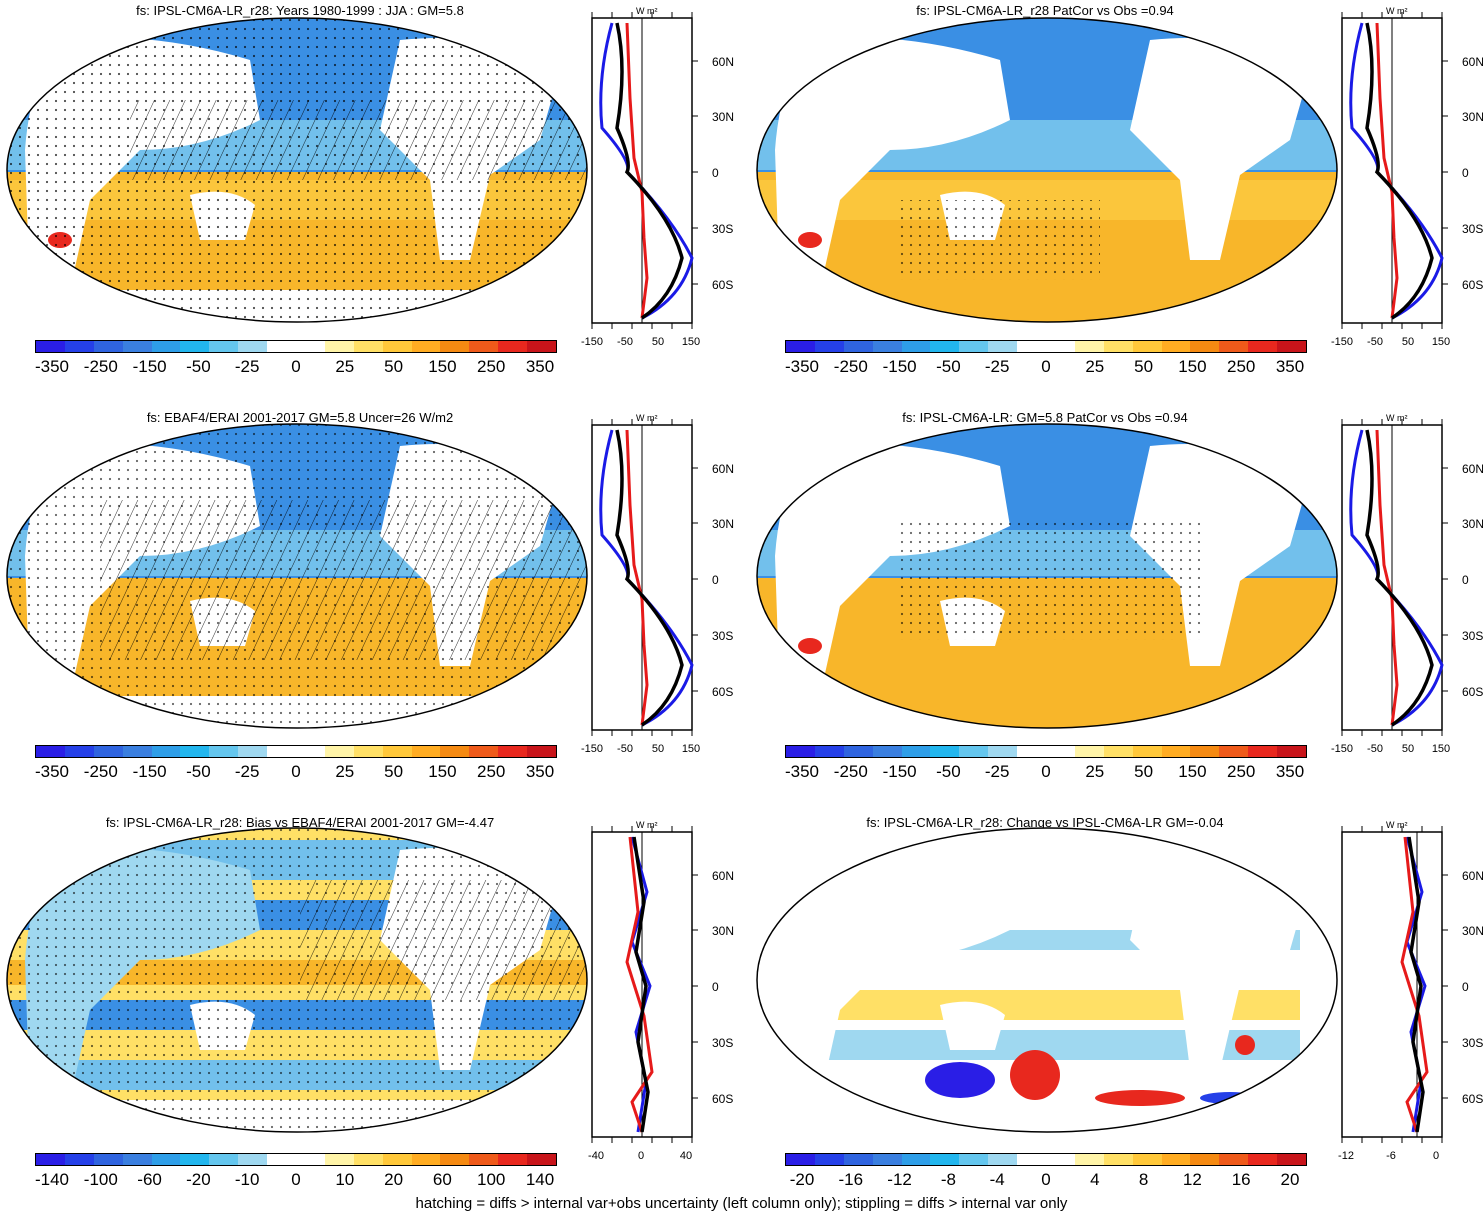 Image resolution: width=1483 pixels, height=1215 pixels. What do you see at coordinates (442, 366) in the screenshot?
I see `colorbar-tick-label: 150` at bounding box center [442, 366].